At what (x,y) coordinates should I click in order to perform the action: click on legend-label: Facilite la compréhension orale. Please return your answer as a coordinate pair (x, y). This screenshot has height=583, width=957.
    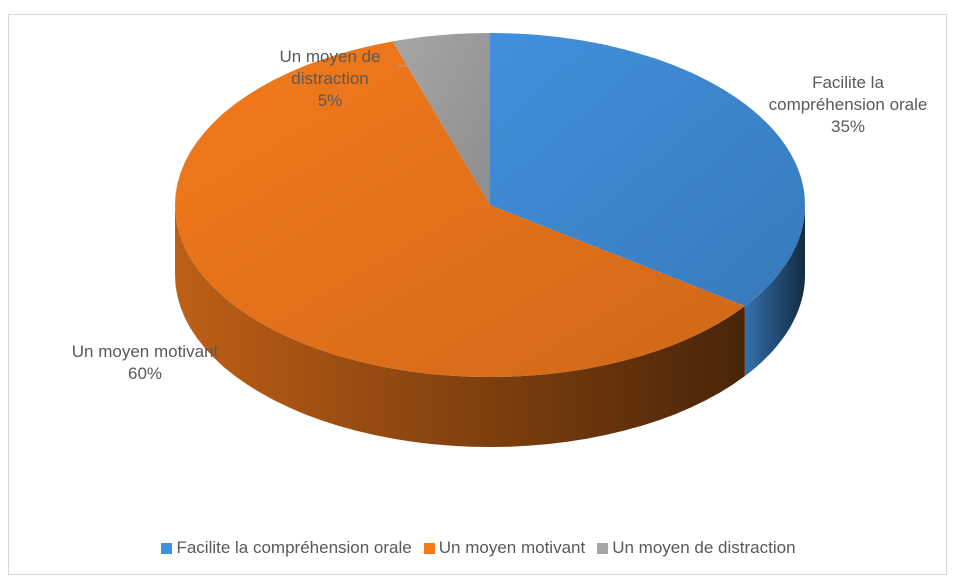
    Looking at the image, I should click on (294, 547).